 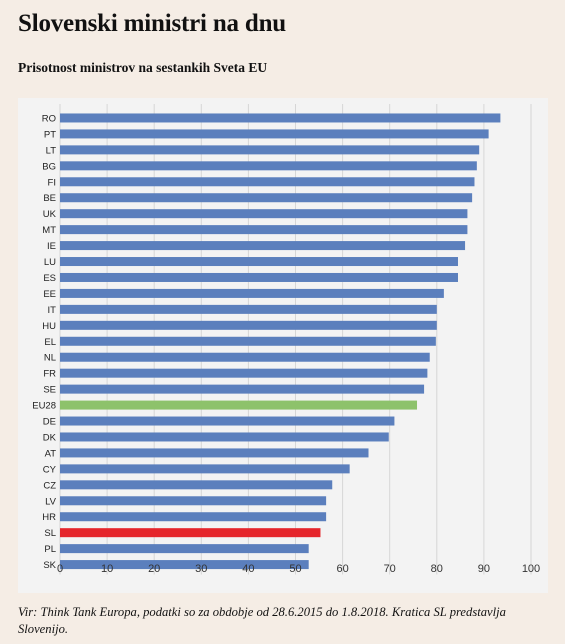 I want to click on category-label-cy: CY, so click(x=50, y=469).